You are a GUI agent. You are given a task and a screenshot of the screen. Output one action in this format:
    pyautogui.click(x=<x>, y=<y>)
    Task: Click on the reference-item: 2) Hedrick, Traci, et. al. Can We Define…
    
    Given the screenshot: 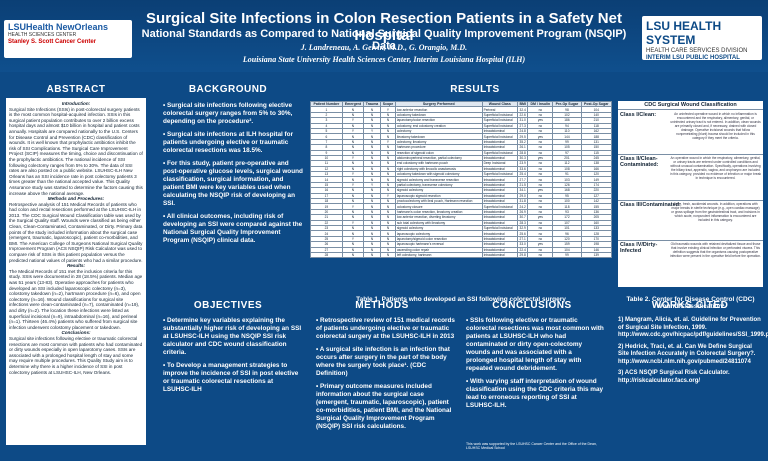 What is the action you would take?
    pyautogui.click(x=687, y=354)
    